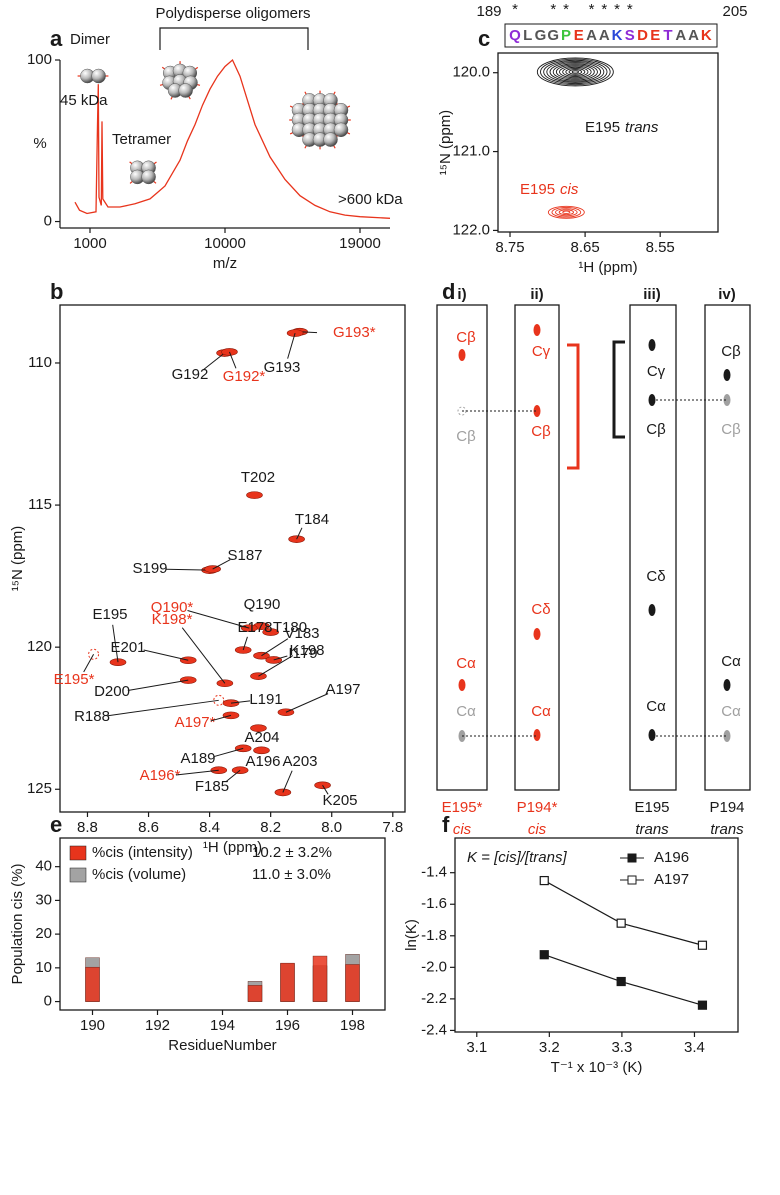 This screenshot has width=780, height=1195. Describe the element at coordinates (291, 874) in the screenshot. I see `legend-stat: 11.0 ± 3.0%` at that location.